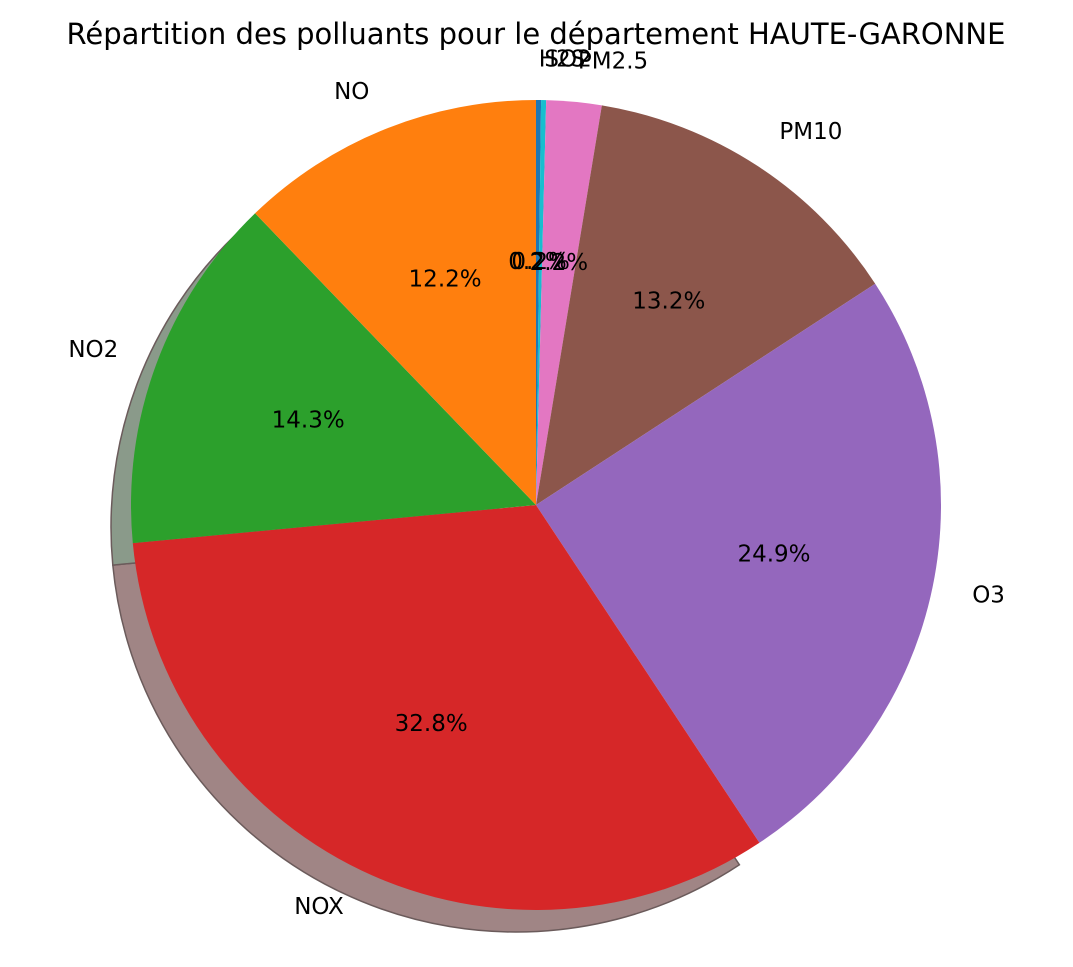  What do you see at coordinates (988, 595) in the screenshot?
I see `label-o3: O3` at bounding box center [988, 595].